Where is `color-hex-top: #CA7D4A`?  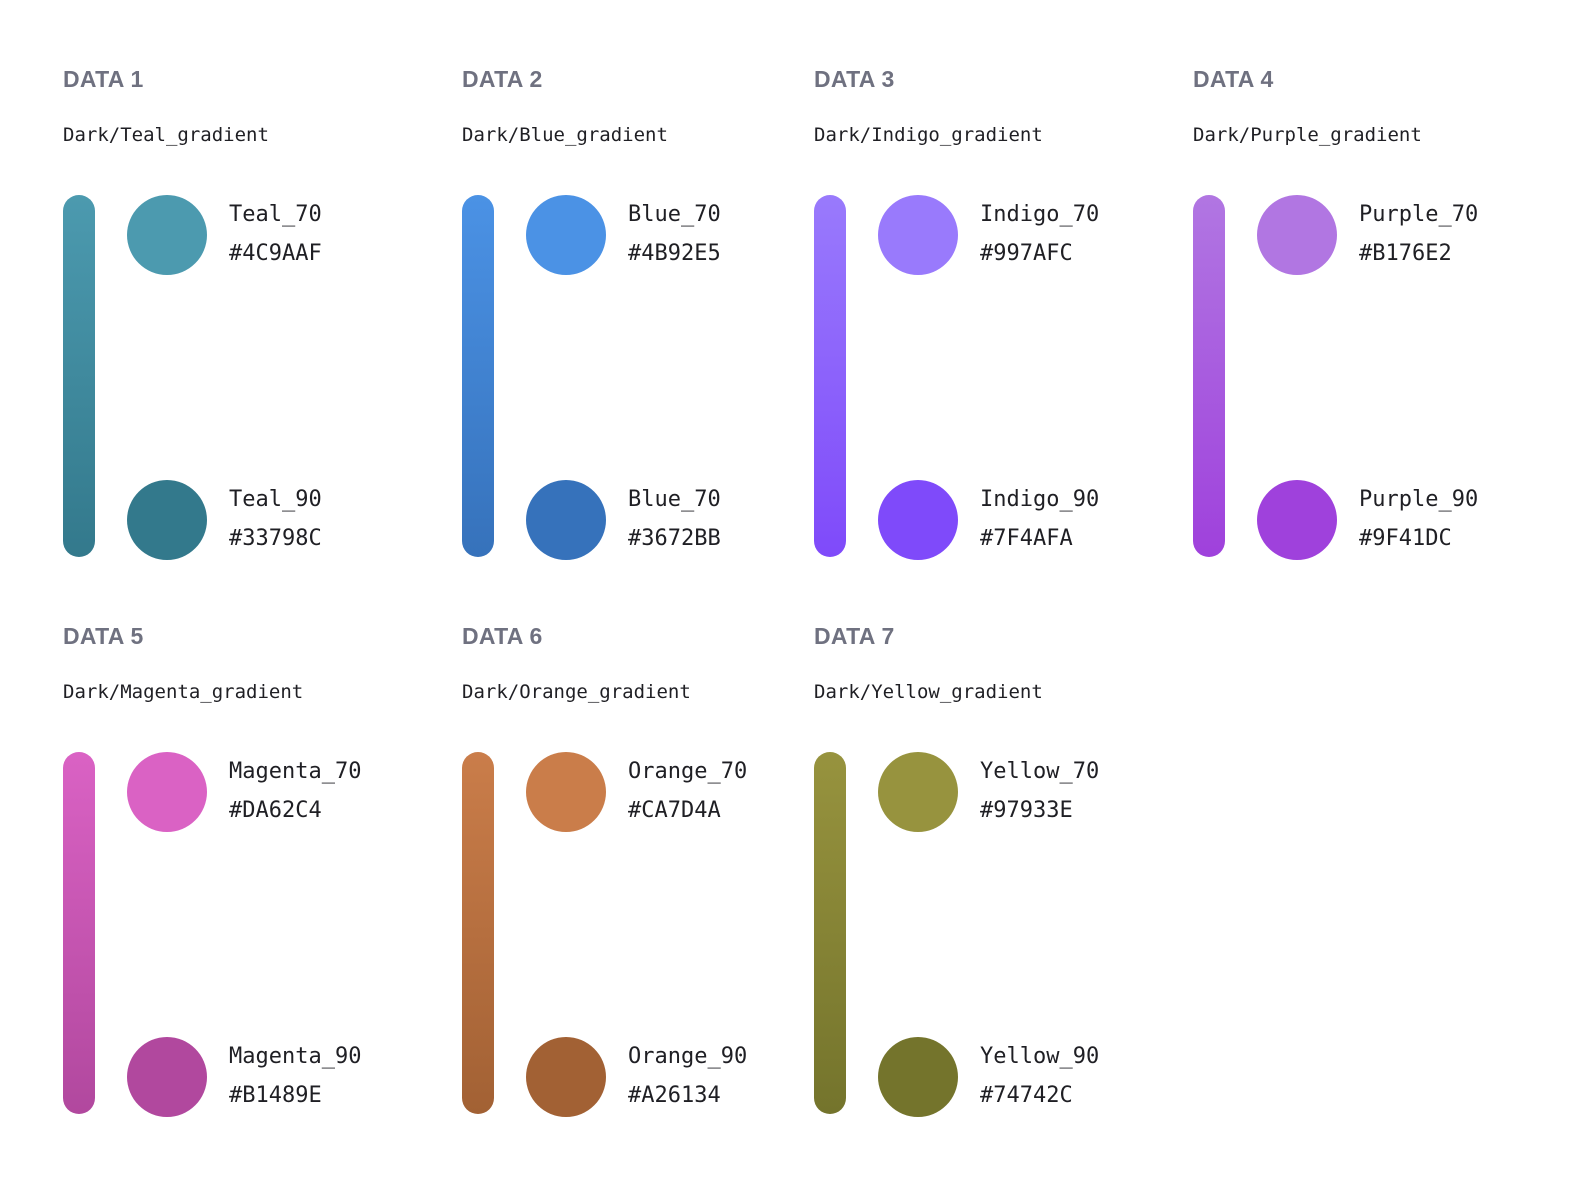
color-hex-top: #CA7D4A is located at coordinates (674, 810).